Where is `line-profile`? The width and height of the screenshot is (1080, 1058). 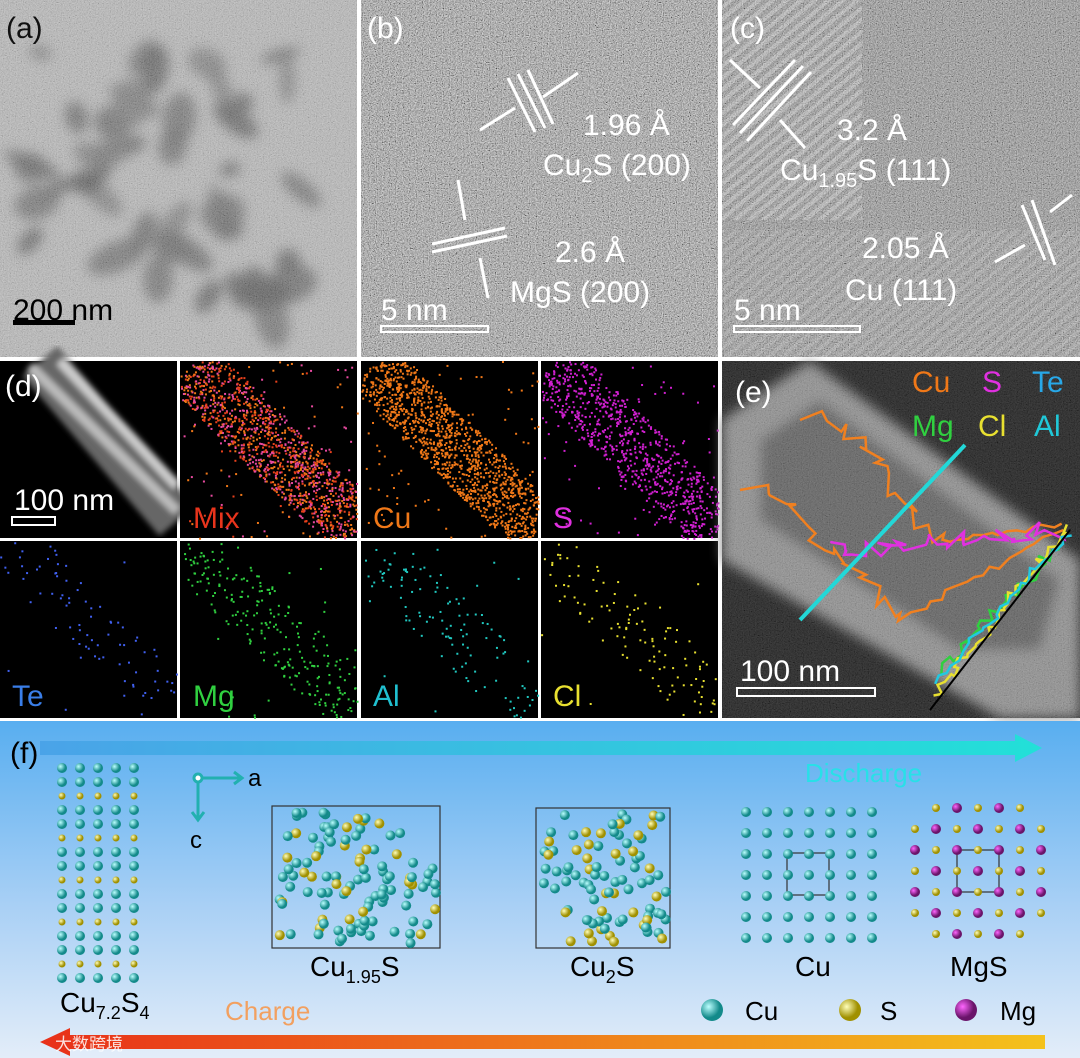 line-profile is located at coordinates (1001, 606).